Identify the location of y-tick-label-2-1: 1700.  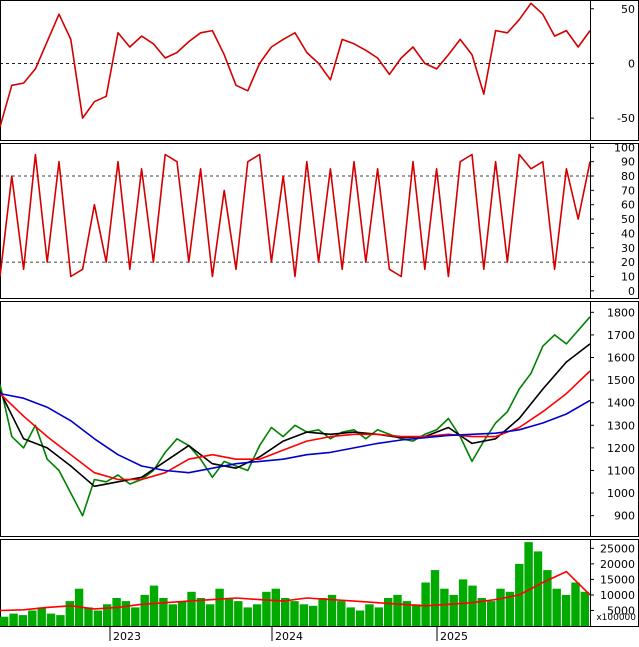
(621, 335).